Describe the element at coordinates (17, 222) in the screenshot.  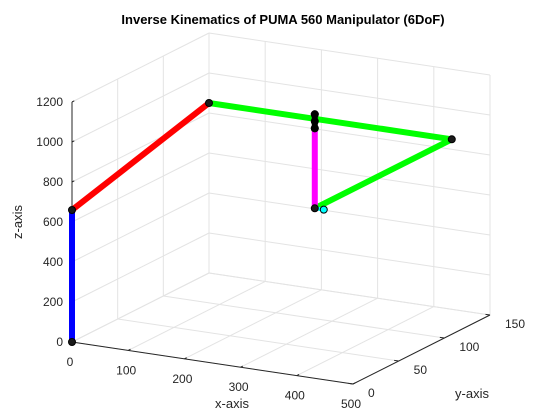
I see `z-axis-label: z-axis` at that location.